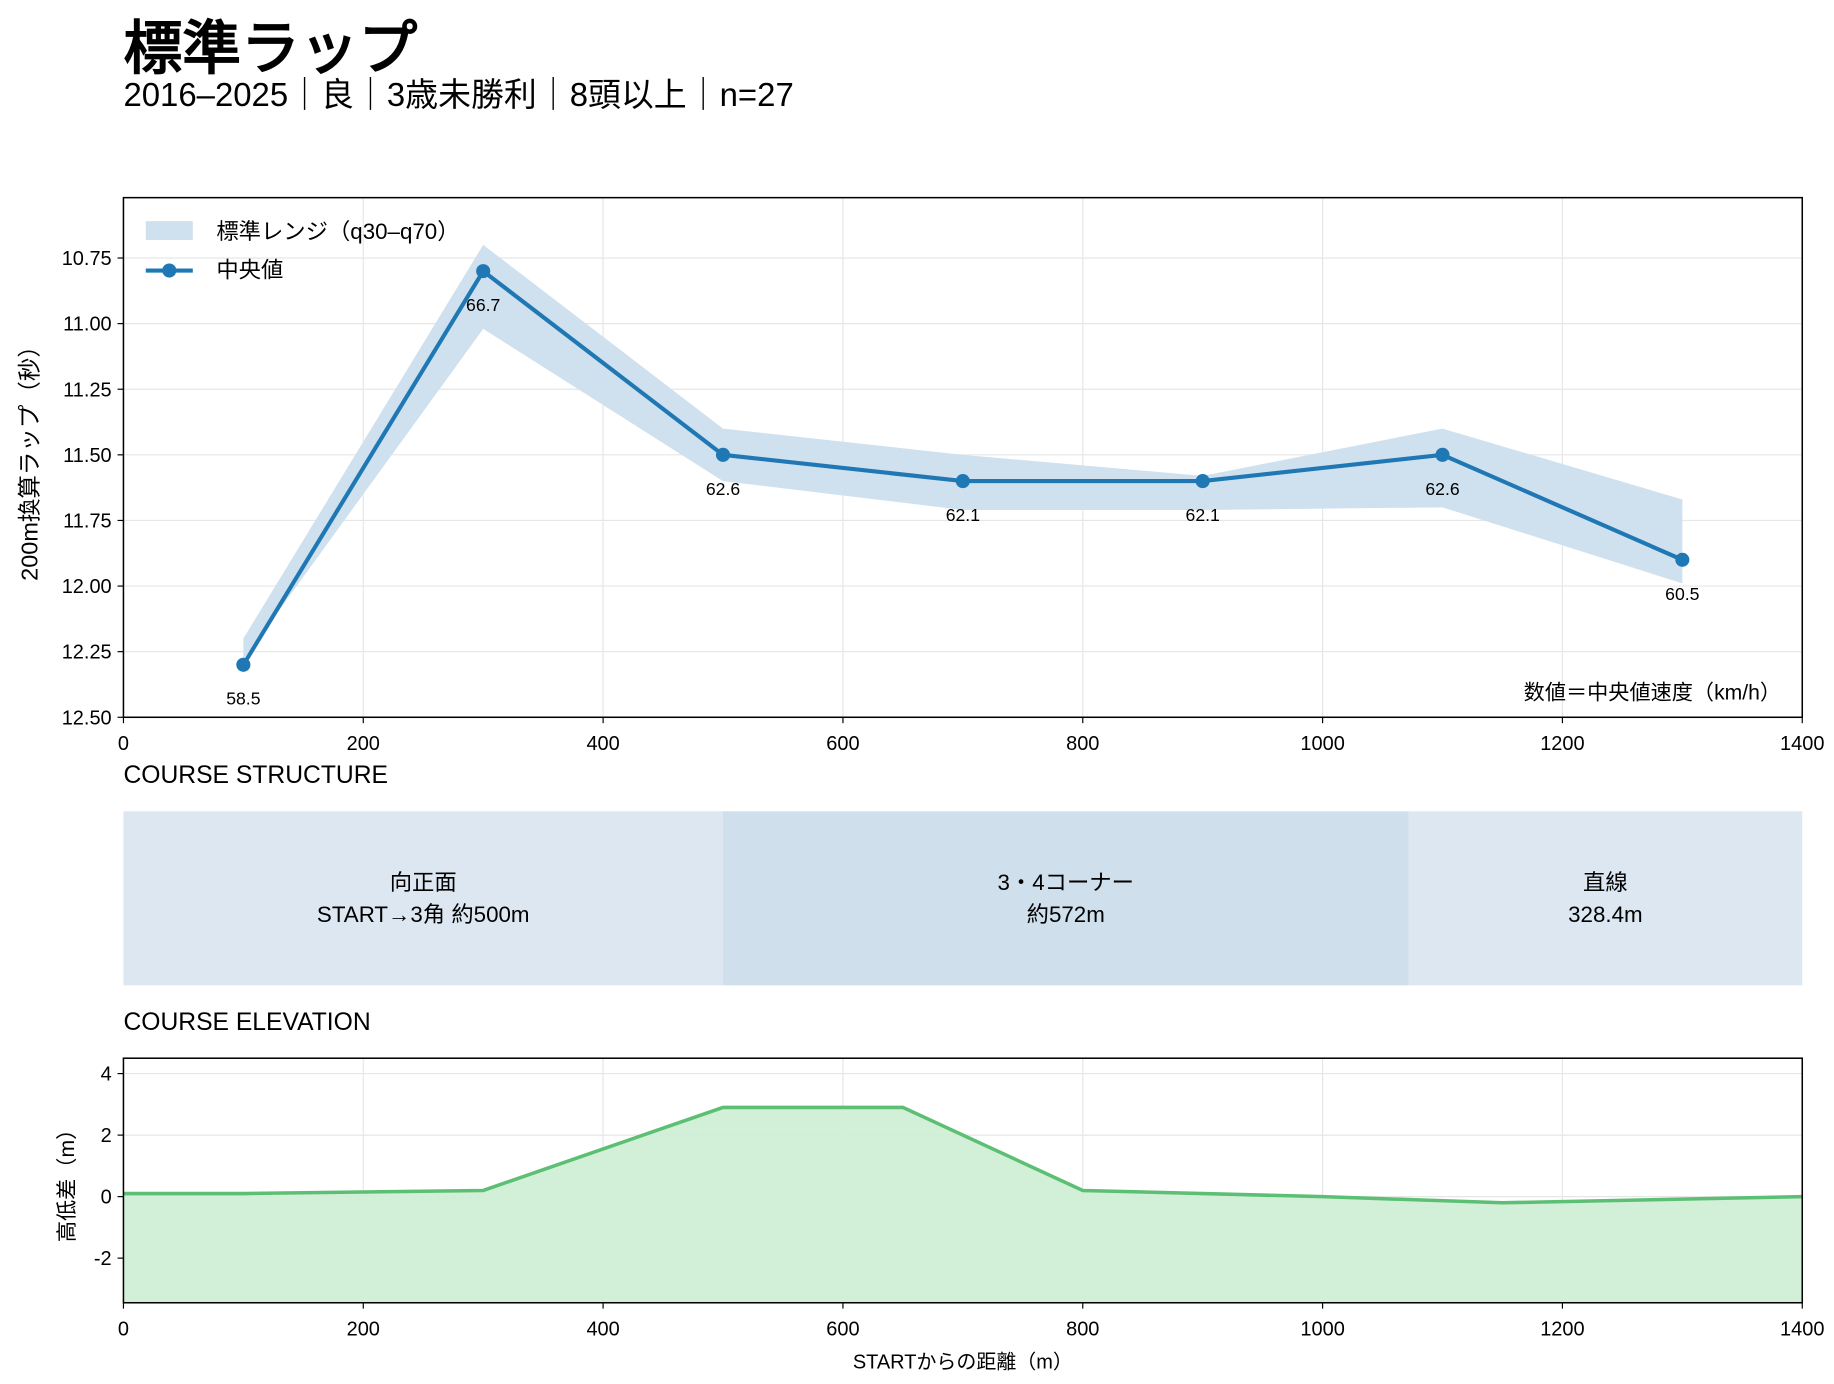 Image resolution: width=1834 pixels, height=1384 pixels. What do you see at coordinates (1605, 914) in the screenshot?
I see `segment-label: 328.4m` at bounding box center [1605, 914].